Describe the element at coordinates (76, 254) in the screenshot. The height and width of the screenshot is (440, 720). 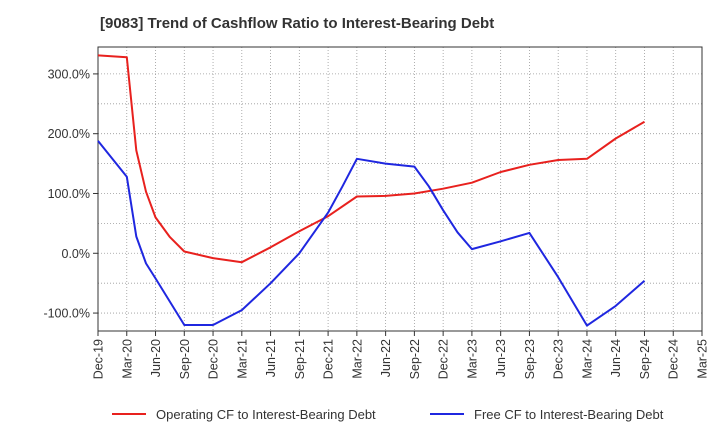
I see `y-tick-label: 0.0%` at that location.